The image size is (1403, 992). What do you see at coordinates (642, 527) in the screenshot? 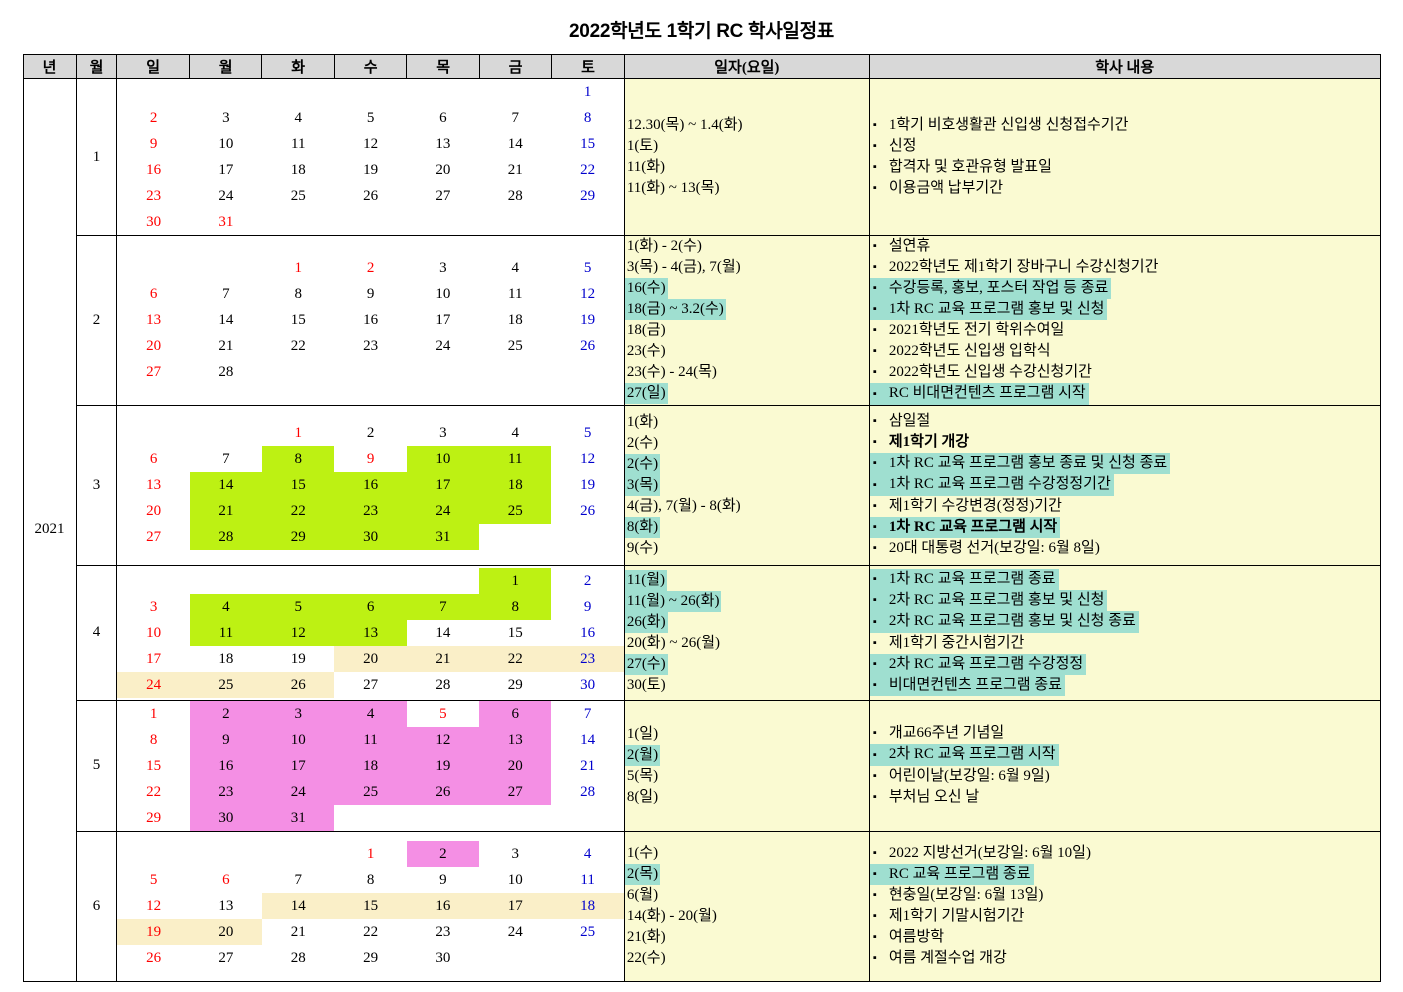
I see `date-line: 8(화)` at bounding box center [642, 527].